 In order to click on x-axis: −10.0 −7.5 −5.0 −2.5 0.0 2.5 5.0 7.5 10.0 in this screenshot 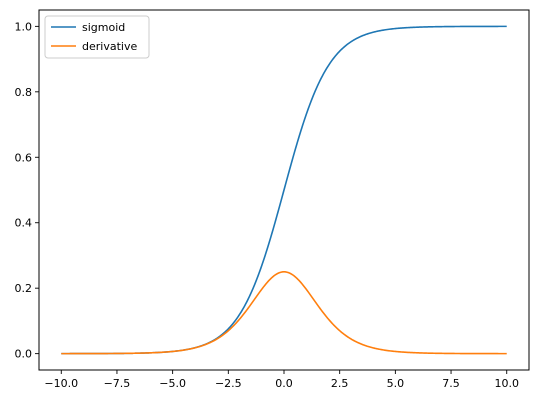, I will do `click(281, 380)`.